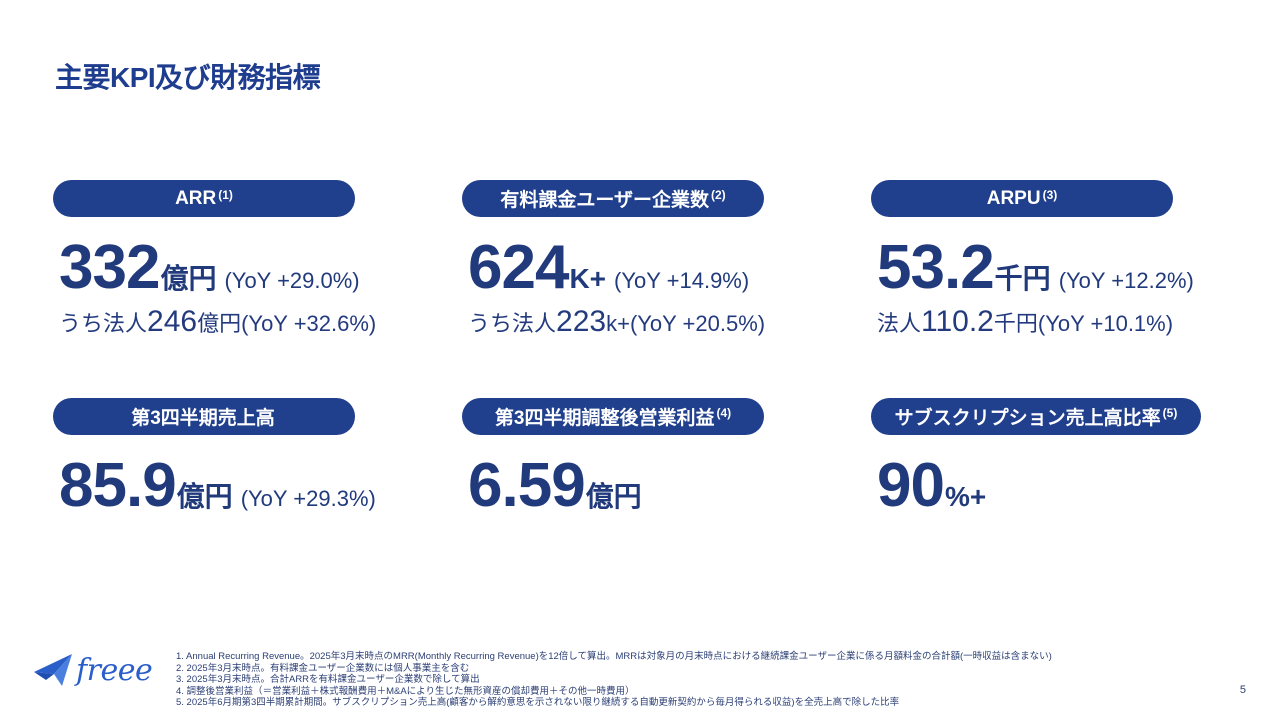 This screenshot has height=720, width=1280. I want to click on kpi-main-line: 624K+ (YoY +14.9%), so click(645, 267).